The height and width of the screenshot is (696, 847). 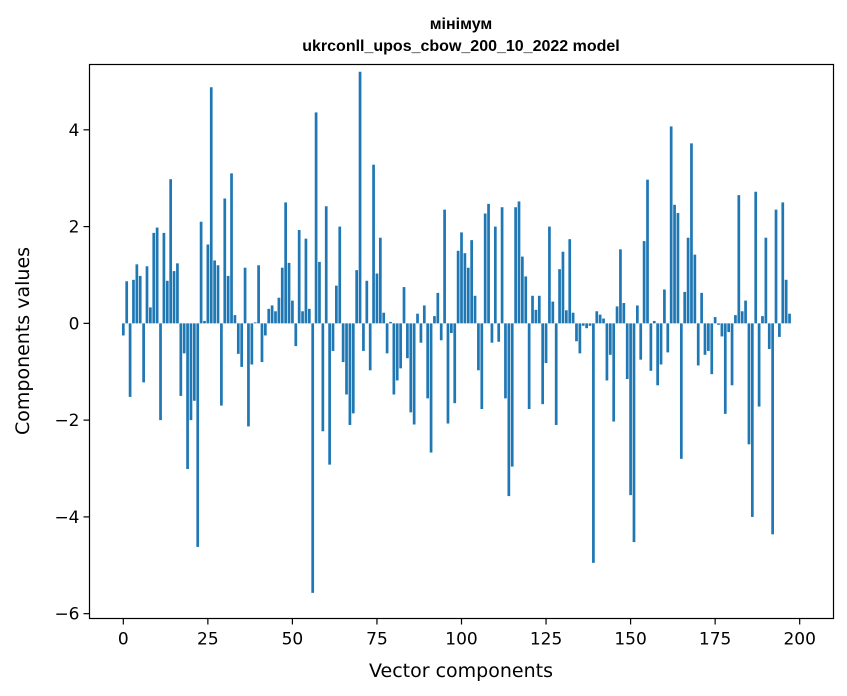 What do you see at coordinates (460, 46) in the screenshot?
I see `chart-subtitle: ukrconll_upos_cbow_200_10_2022 model` at bounding box center [460, 46].